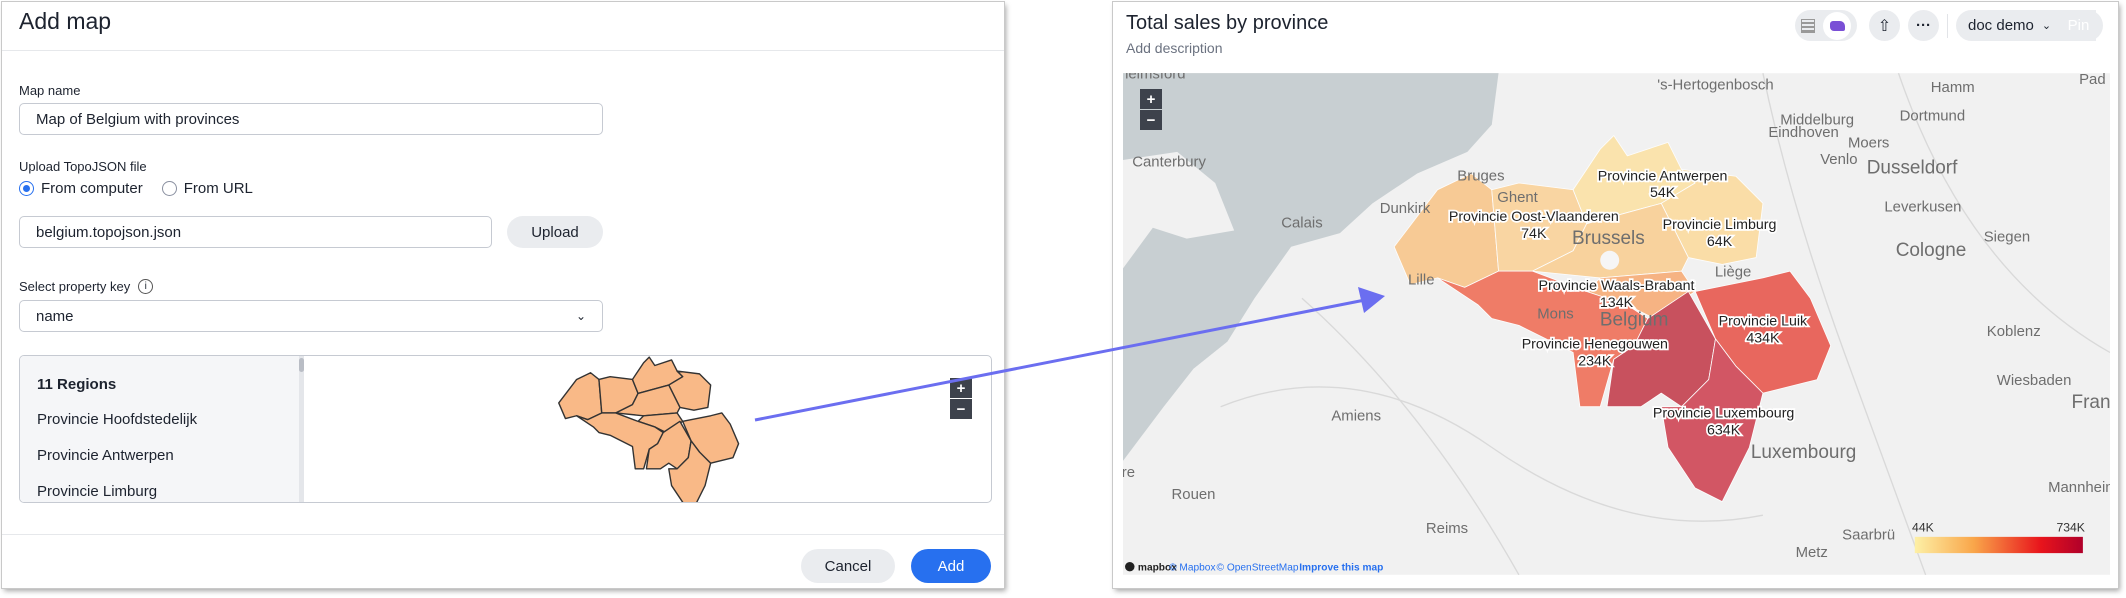 Image resolution: width=2126 pixels, height=598 pixels. Describe the element at coordinates (555, 232) in the screenshot. I see `upload-button: Upload` at that location.